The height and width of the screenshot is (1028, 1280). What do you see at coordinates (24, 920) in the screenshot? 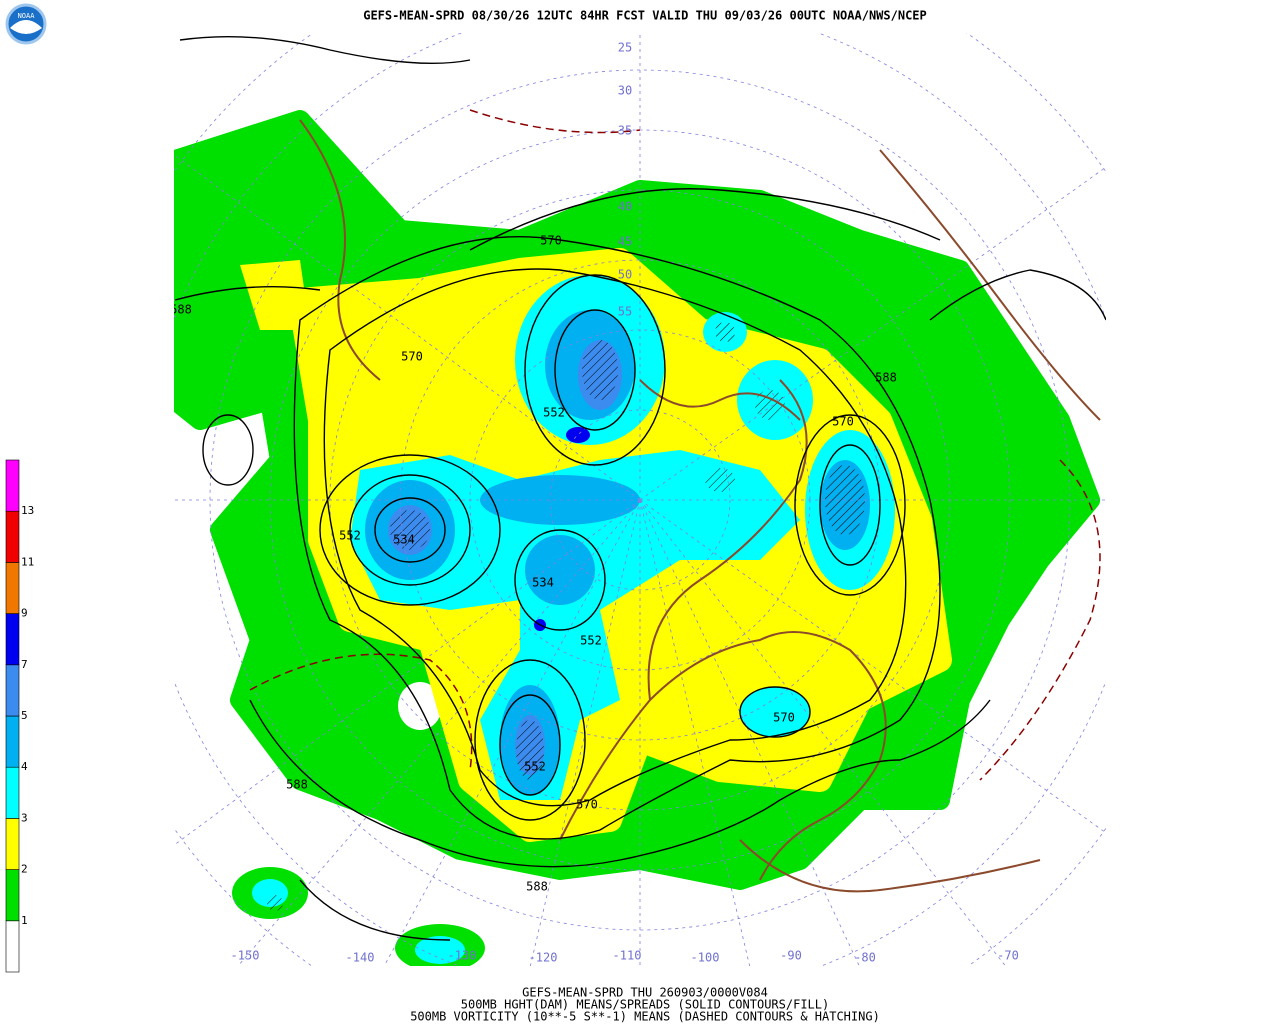
I see `colorbar-label: 1` at bounding box center [24, 920].